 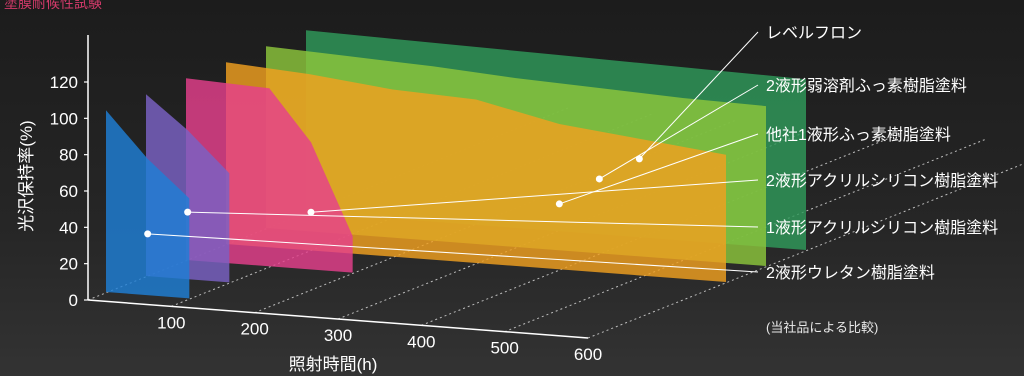 I want to click on y-tick-0: 0, so click(x=73, y=300).